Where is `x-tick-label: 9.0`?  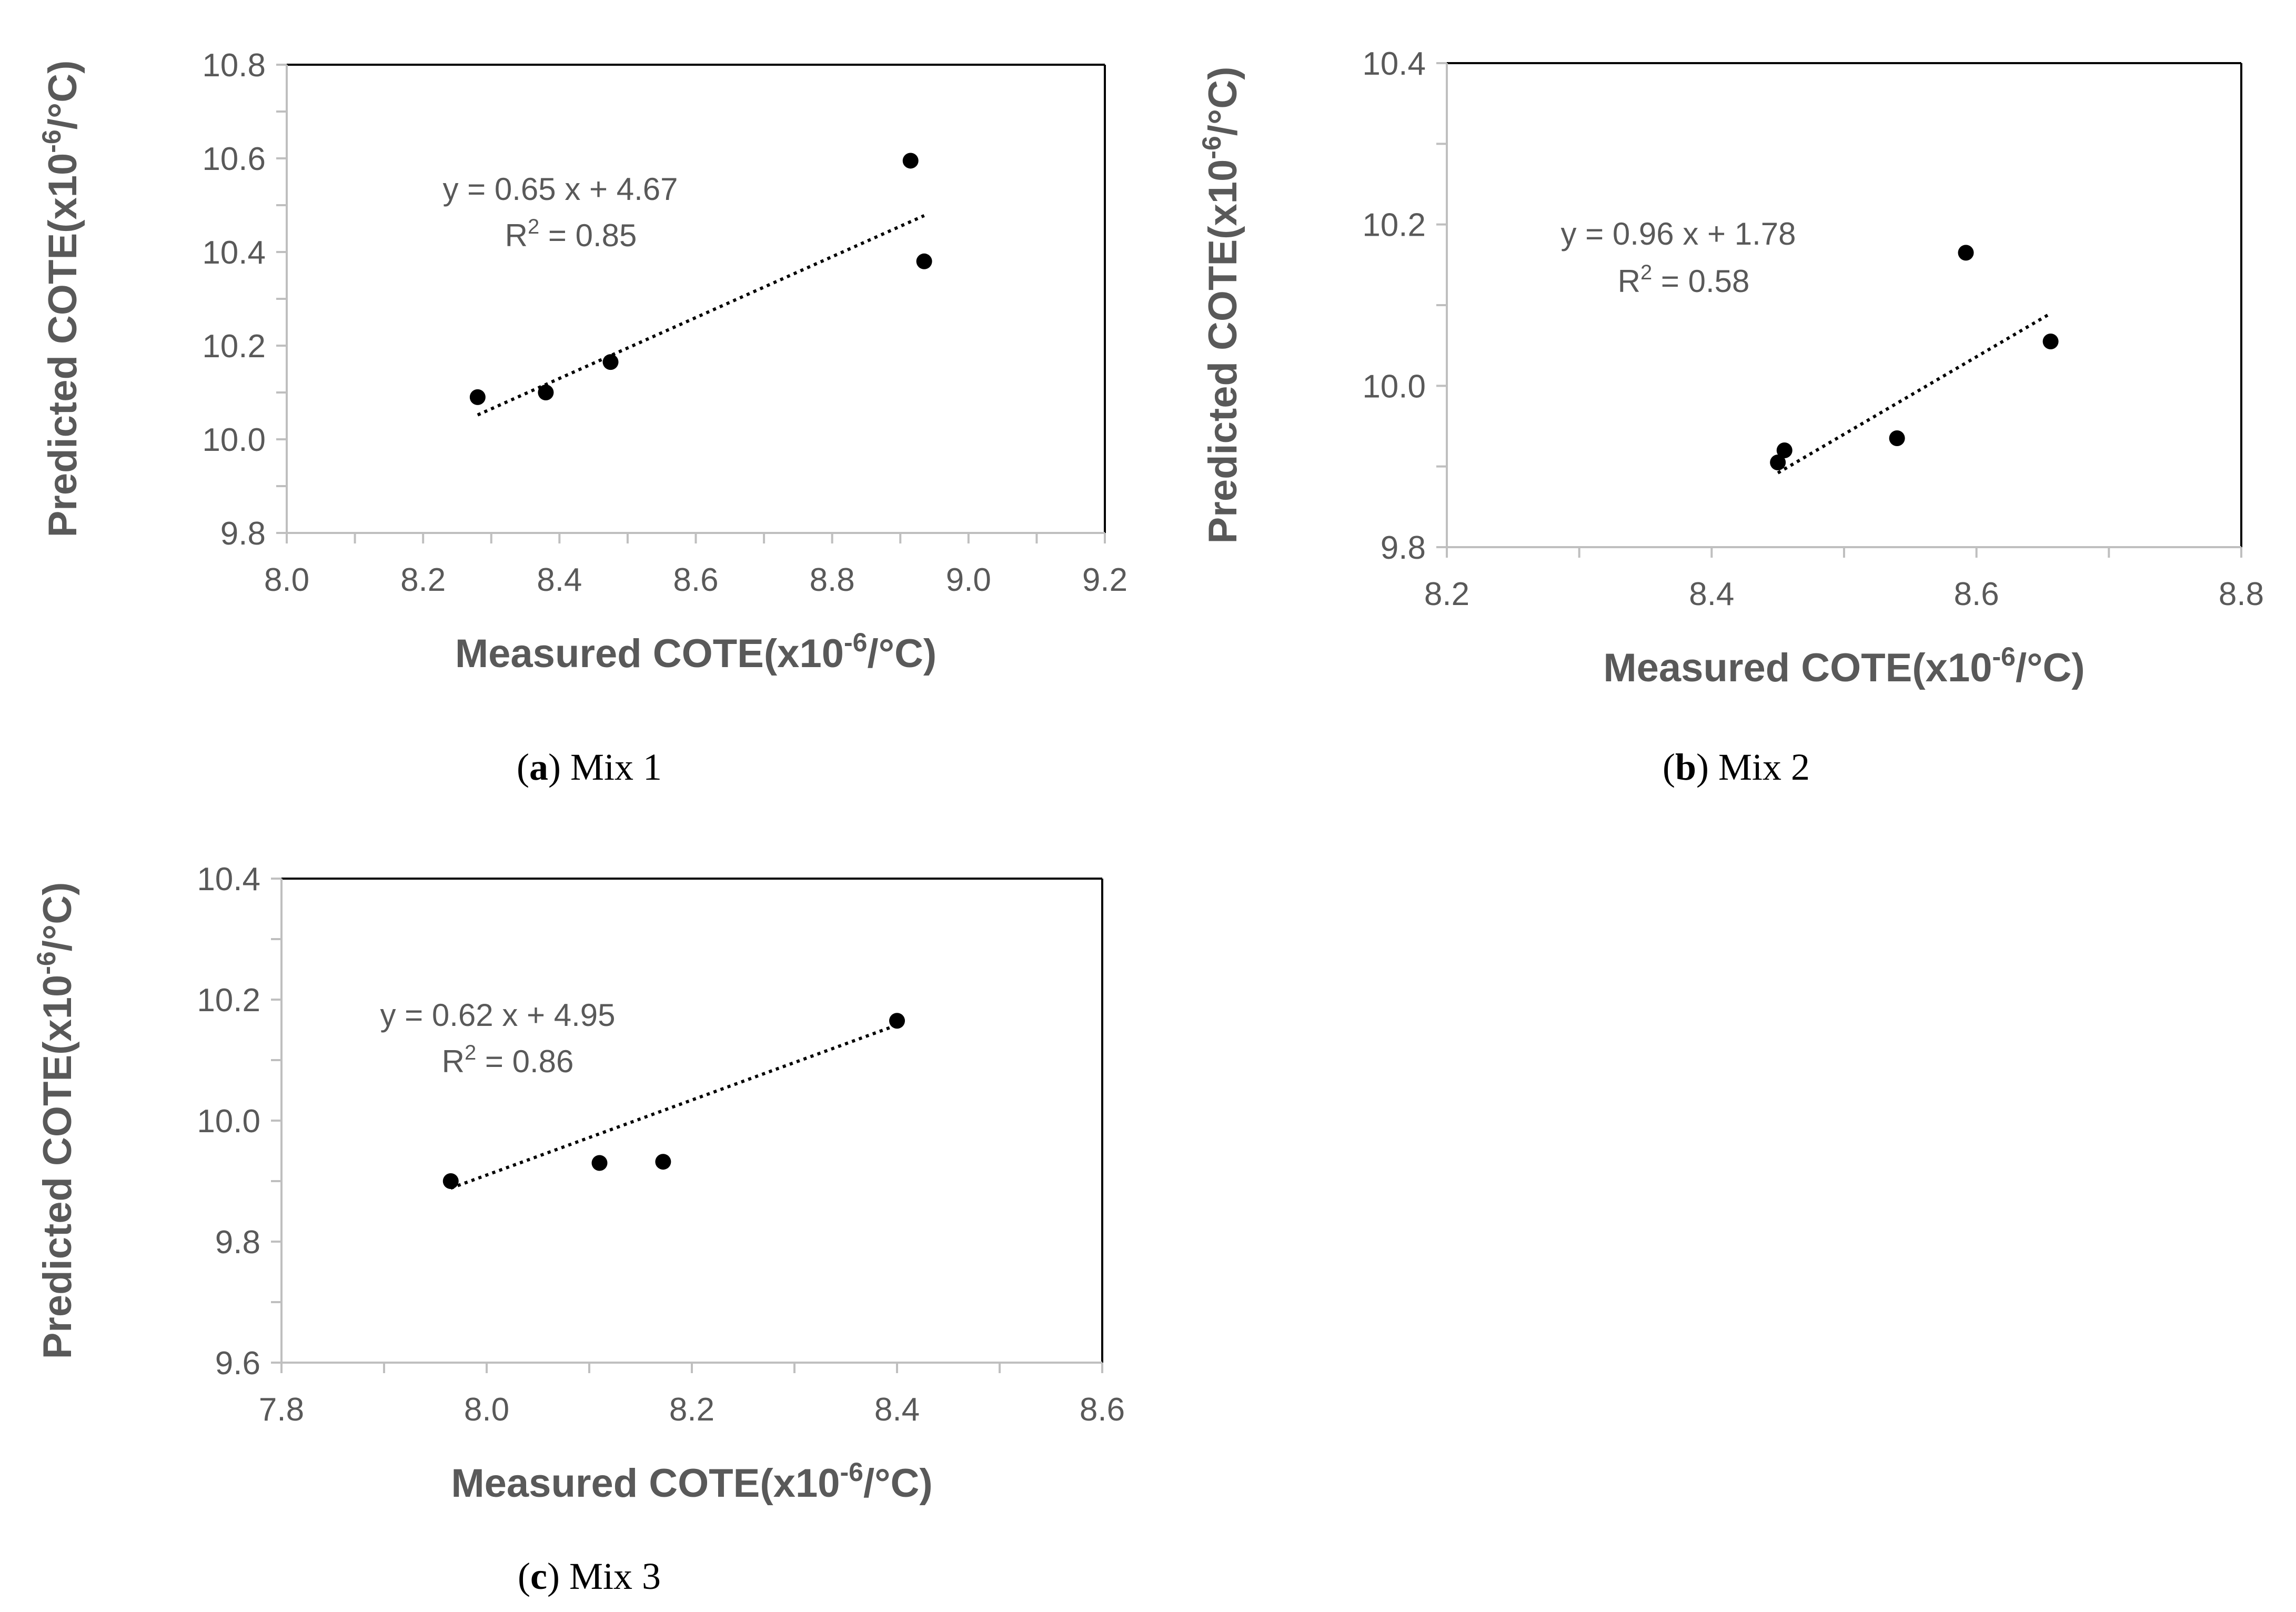 x-tick-label: 9.0 is located at coordinates (968, 580).